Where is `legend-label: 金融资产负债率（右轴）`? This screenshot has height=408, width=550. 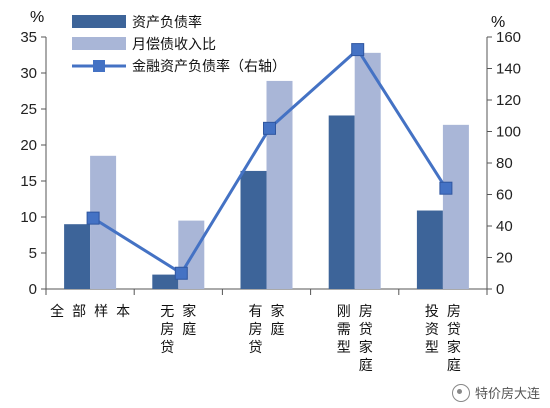 legend-label: 金融资产负债率（右轴） is located at coordinates (209, 66).